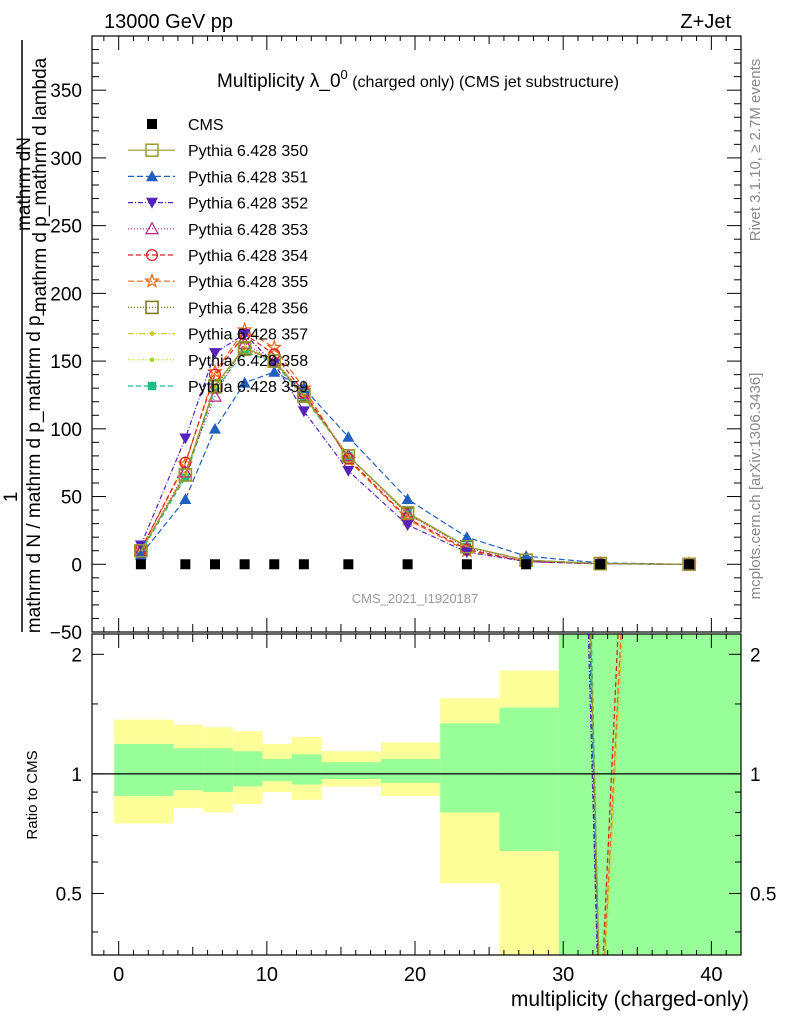 This screenshot has height=1024, width=786. I want to click on main-y-label-bottom: mathrm d N / mathrm d p_mathrm d p_, so click(34, 468).